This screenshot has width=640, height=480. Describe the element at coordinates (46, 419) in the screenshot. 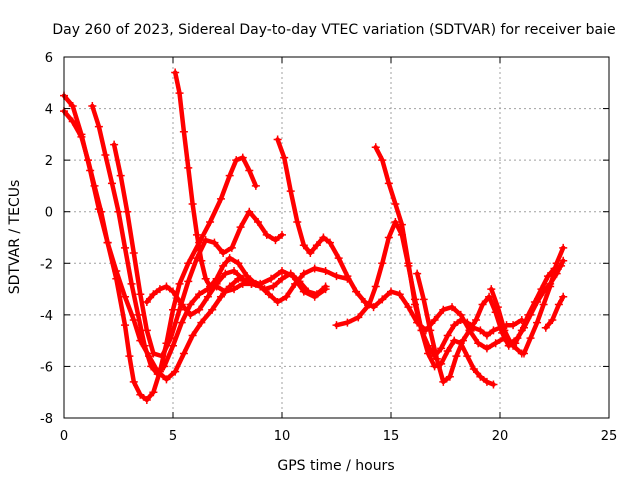

I see `y-tick-label: -8` at that location.